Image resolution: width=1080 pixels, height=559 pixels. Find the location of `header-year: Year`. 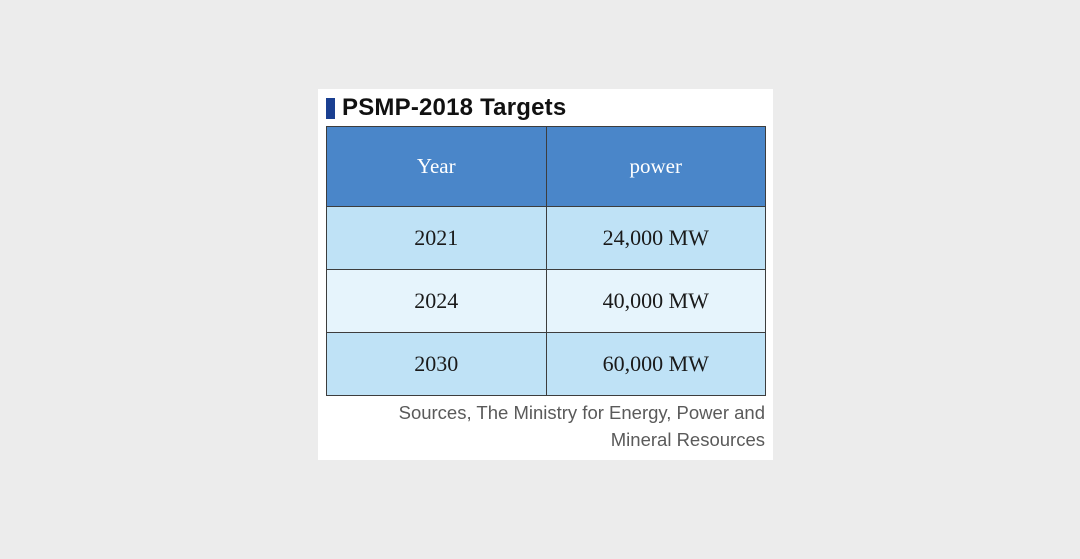

header-year: Year is located at coordinates (436, 166).